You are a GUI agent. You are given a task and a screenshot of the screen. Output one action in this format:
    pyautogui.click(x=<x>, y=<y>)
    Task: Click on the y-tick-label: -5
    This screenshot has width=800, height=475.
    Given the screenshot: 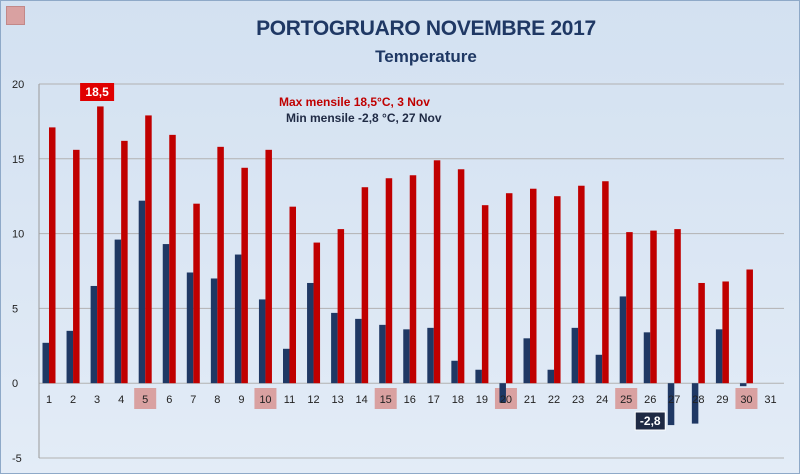 What is the action you would take?
    pyautogui.click(x=17, y=459)
    